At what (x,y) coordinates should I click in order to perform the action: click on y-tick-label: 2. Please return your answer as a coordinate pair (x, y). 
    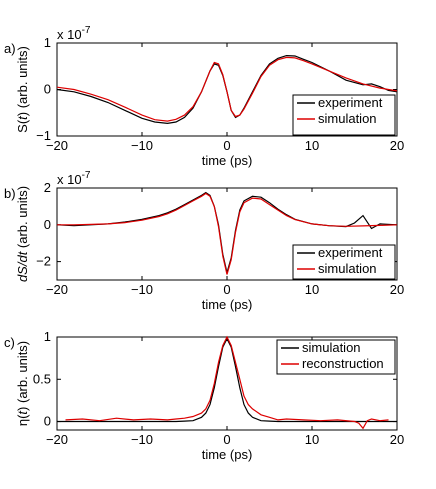
    Looking at the image, I should click on (47, 187).